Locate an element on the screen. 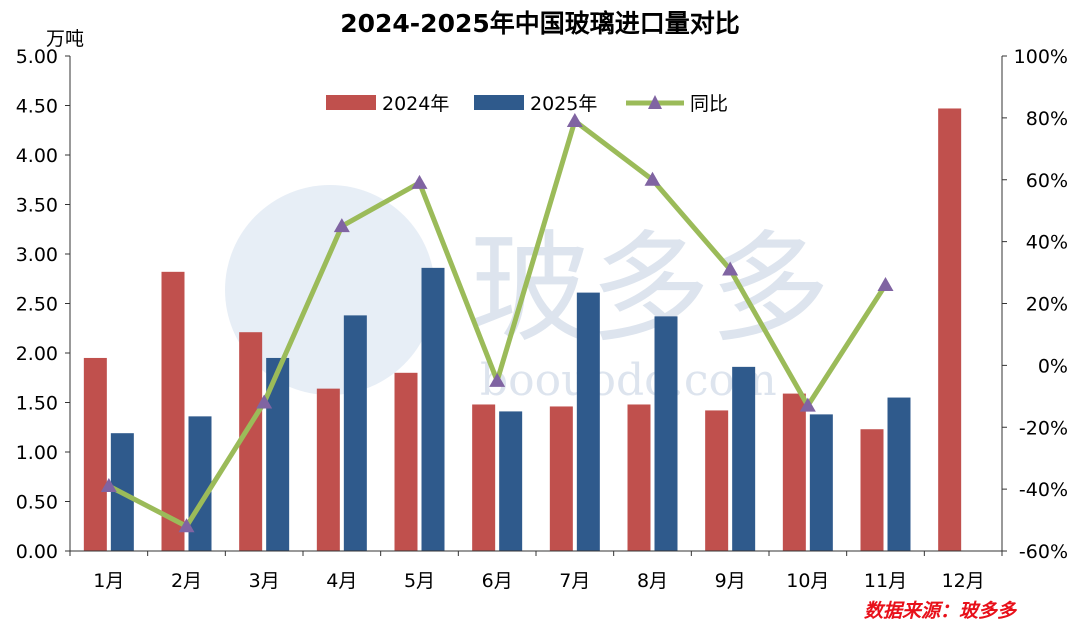  chart-title: 2024-2025年中国玻璃进口量对比 is located at coordinates (540, 23).